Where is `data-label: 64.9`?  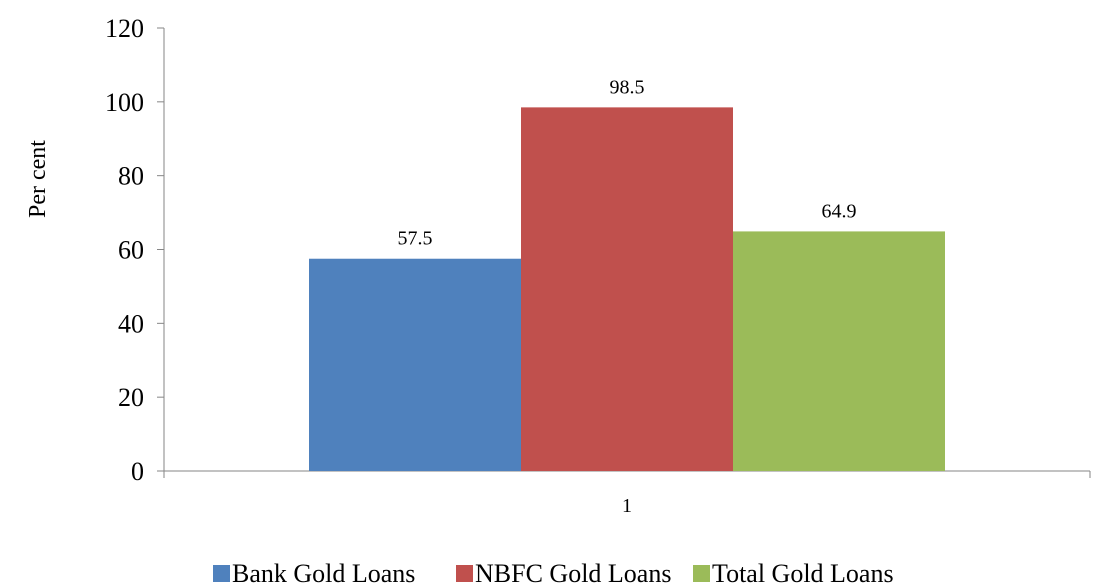 data-label: 64.9 is located at coordinates (839, 211).